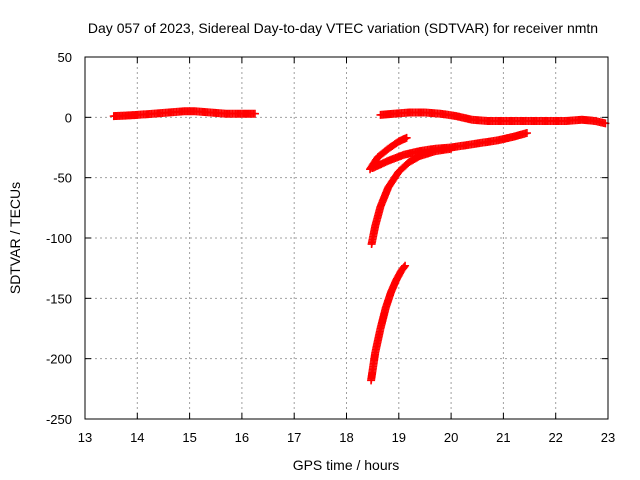 Image resolution: width=640 pixels, height=480 pixels. Describe the element at coordinates (346, 437) in the screenshot. I see `x-tick-label: 18` at that location.